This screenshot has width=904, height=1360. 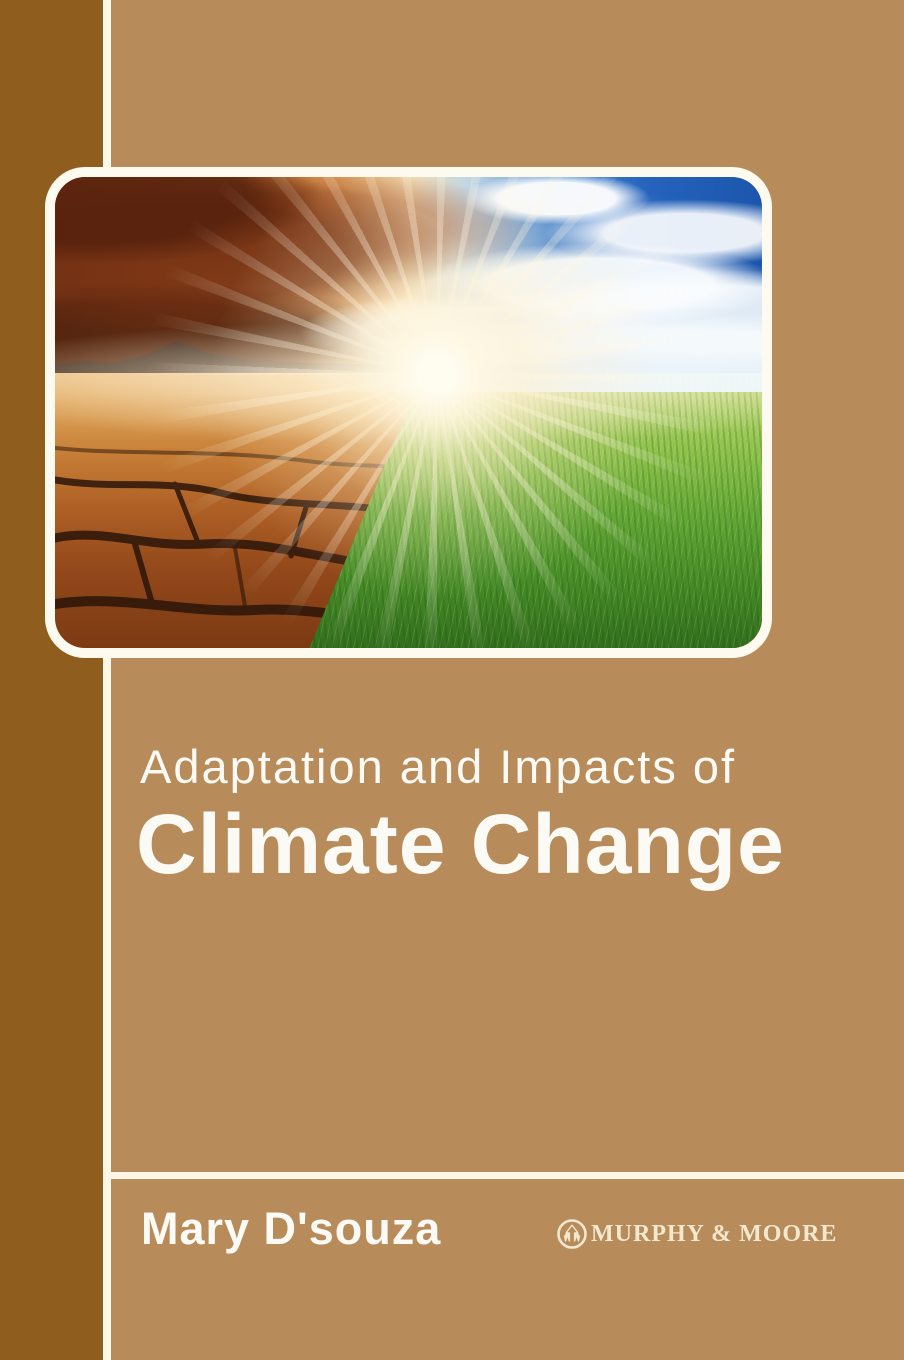 I want to click on title-line-1: Adaptation and Impacts of, so click(x=438, y=766).